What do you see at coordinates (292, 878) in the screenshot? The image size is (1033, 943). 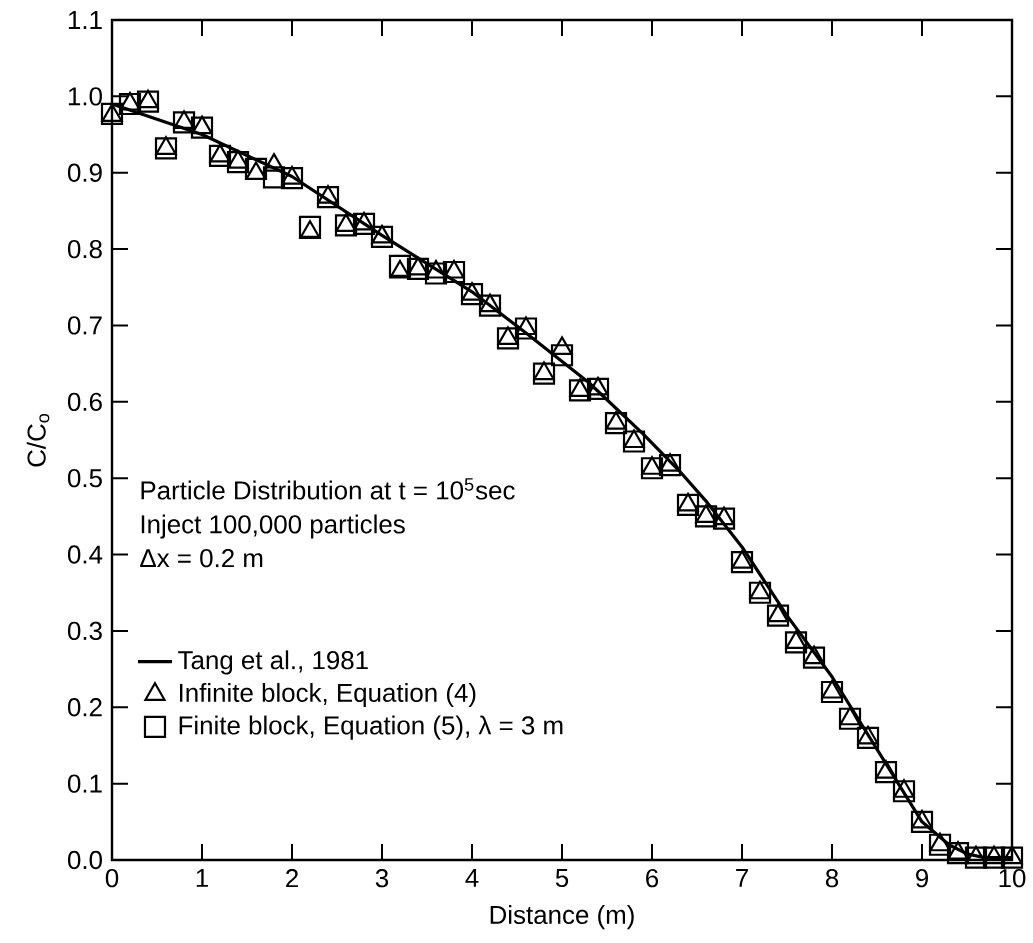 I see `x-tick-label: 2` at bounding box center [292, 878].